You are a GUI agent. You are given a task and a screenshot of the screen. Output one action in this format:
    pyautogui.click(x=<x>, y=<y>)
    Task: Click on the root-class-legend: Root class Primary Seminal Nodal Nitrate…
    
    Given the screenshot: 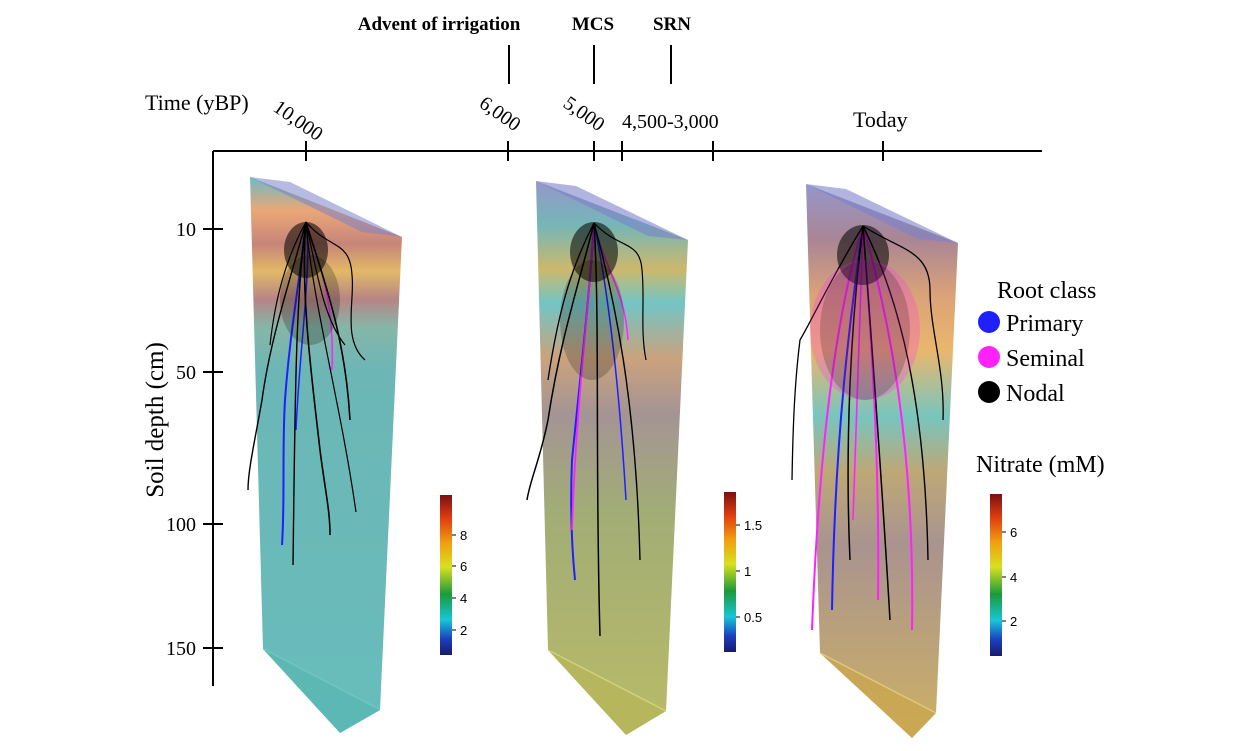 What is the action you would take?
    pyautogui.click(x=1040, y=378)
    